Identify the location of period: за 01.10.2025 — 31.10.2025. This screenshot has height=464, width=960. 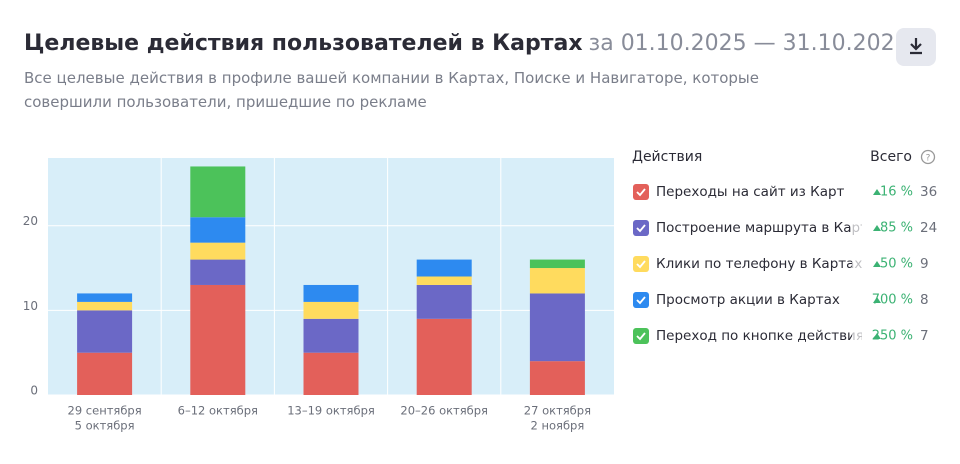
(749, 43).